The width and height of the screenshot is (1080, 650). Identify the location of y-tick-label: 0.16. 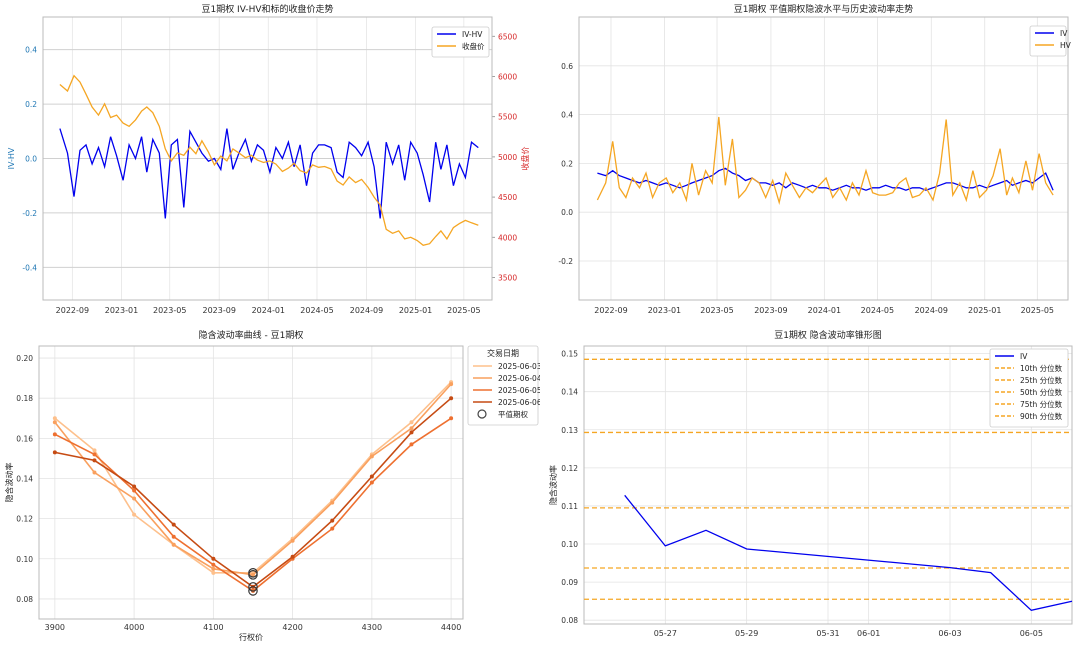
(24, 438).